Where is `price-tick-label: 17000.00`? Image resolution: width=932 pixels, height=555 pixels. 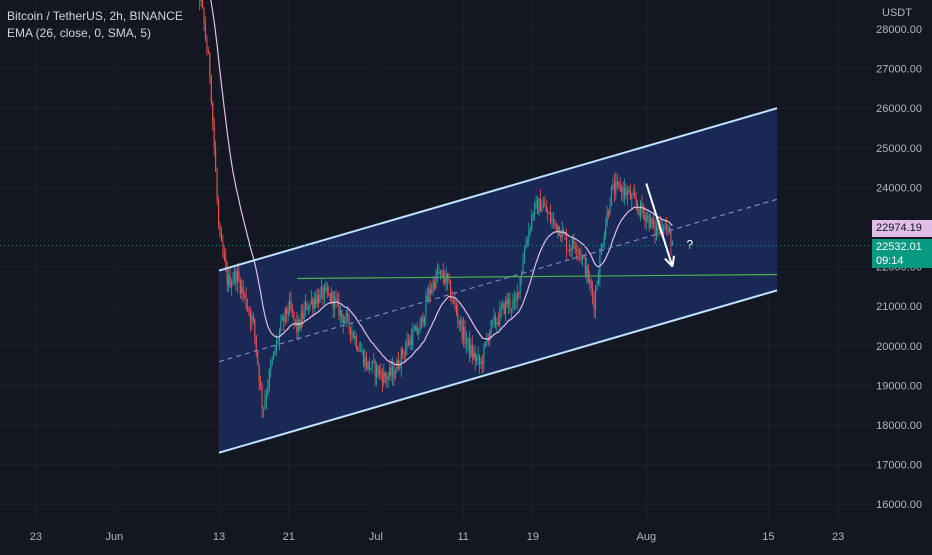
price-tick-label: 17000.00 is located at coordinates (899, 466).